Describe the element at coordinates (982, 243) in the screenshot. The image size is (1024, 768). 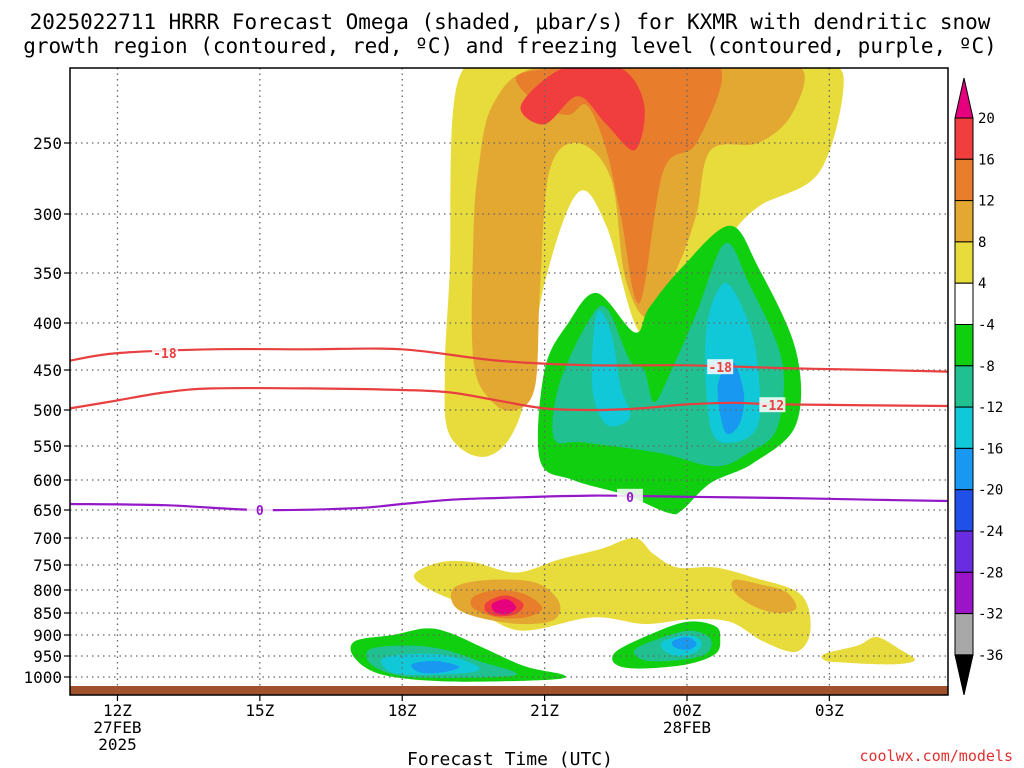
I see `colorbar-label-3: 8` at that location.